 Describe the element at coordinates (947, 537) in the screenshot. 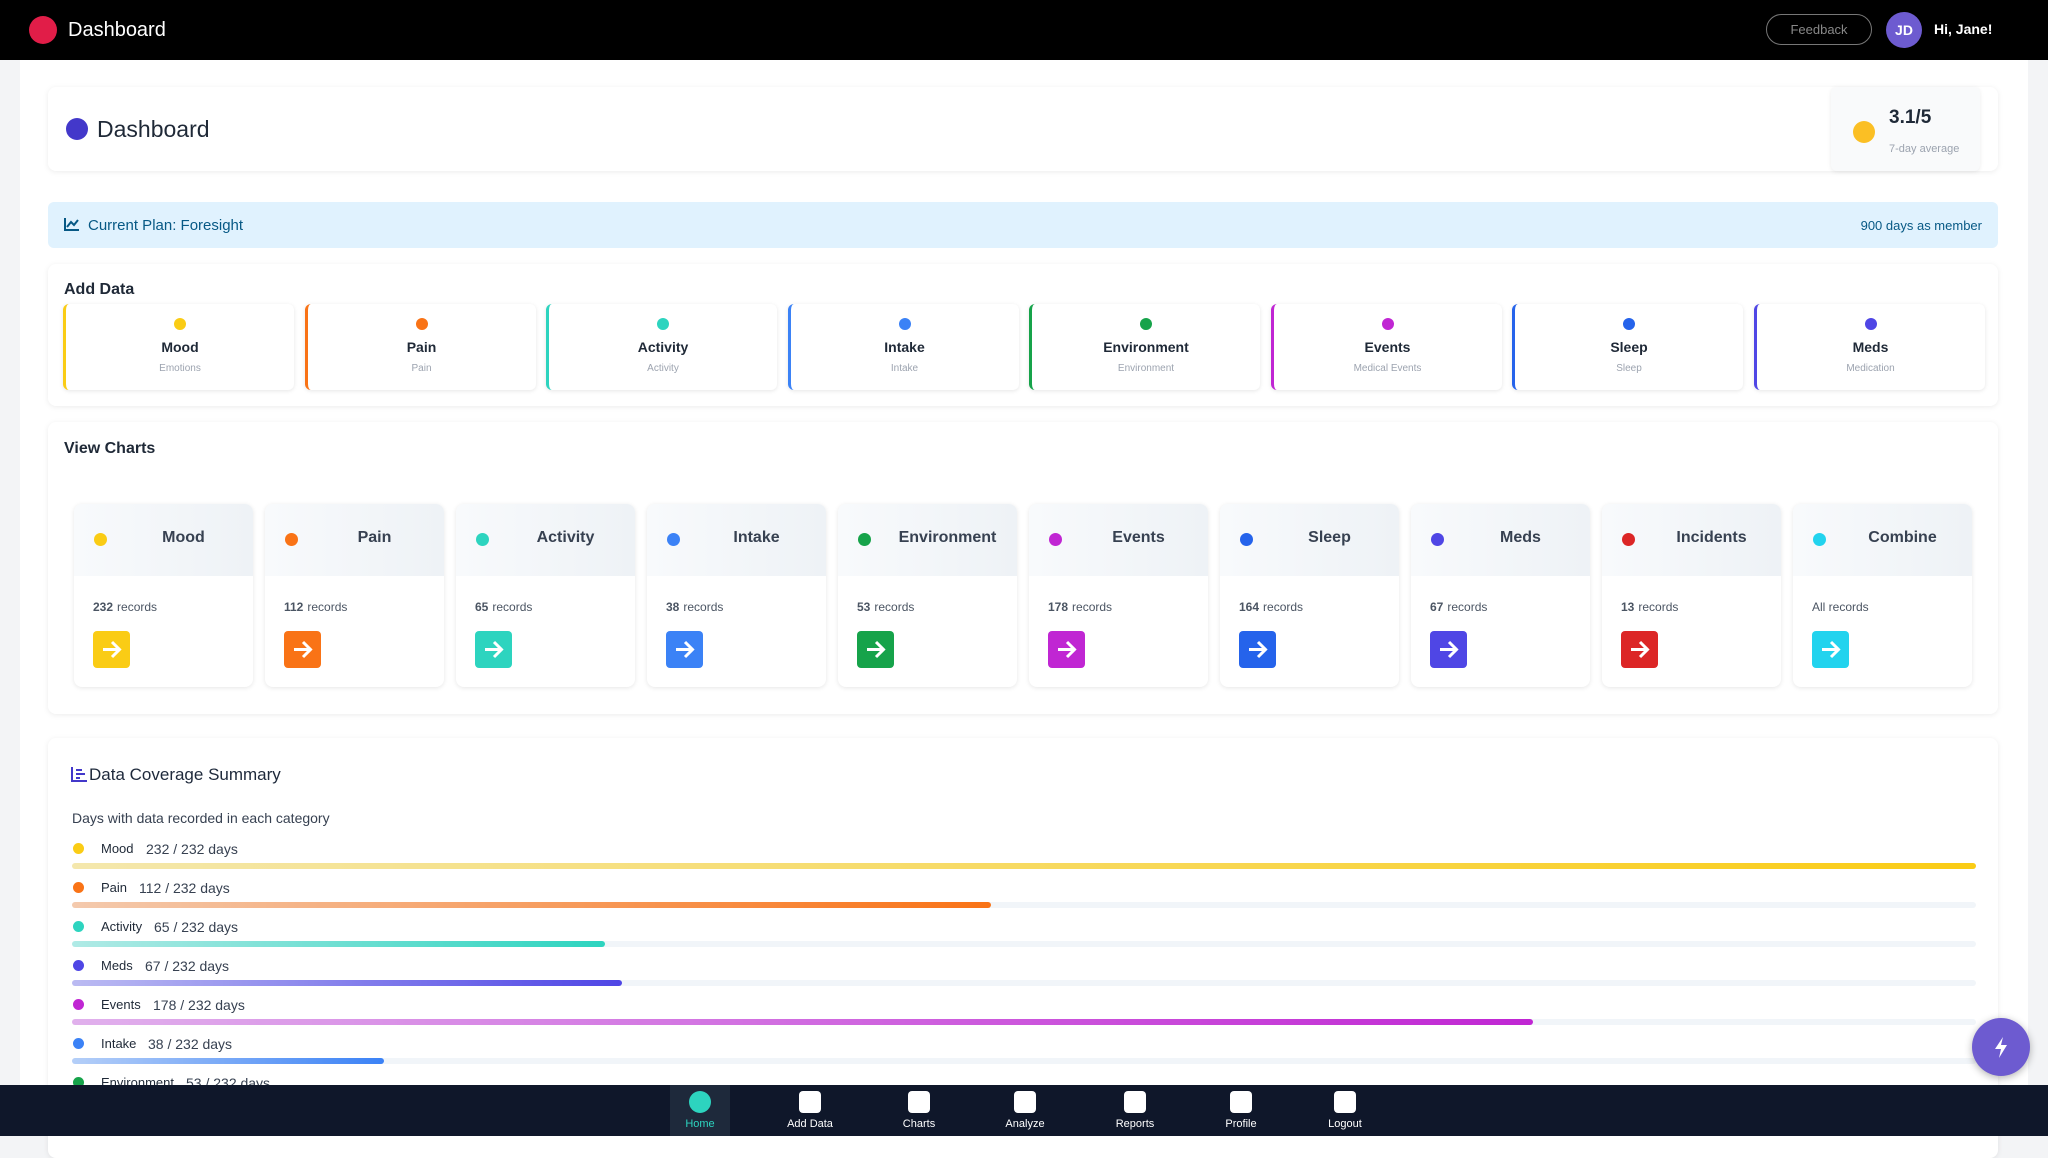

I see `tile-name: Environment` at that location.